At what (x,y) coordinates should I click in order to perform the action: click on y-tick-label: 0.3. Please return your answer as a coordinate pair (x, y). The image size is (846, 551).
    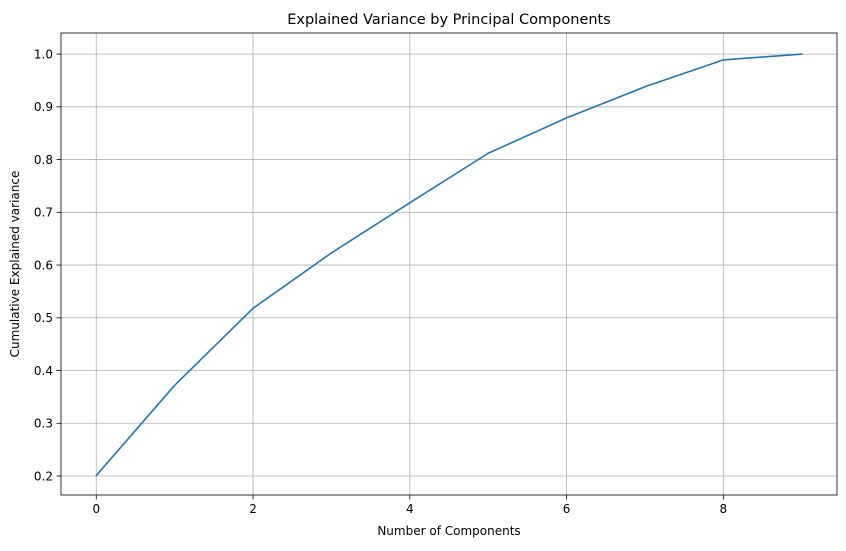
    Looking at the image, I should click on (43, 424).